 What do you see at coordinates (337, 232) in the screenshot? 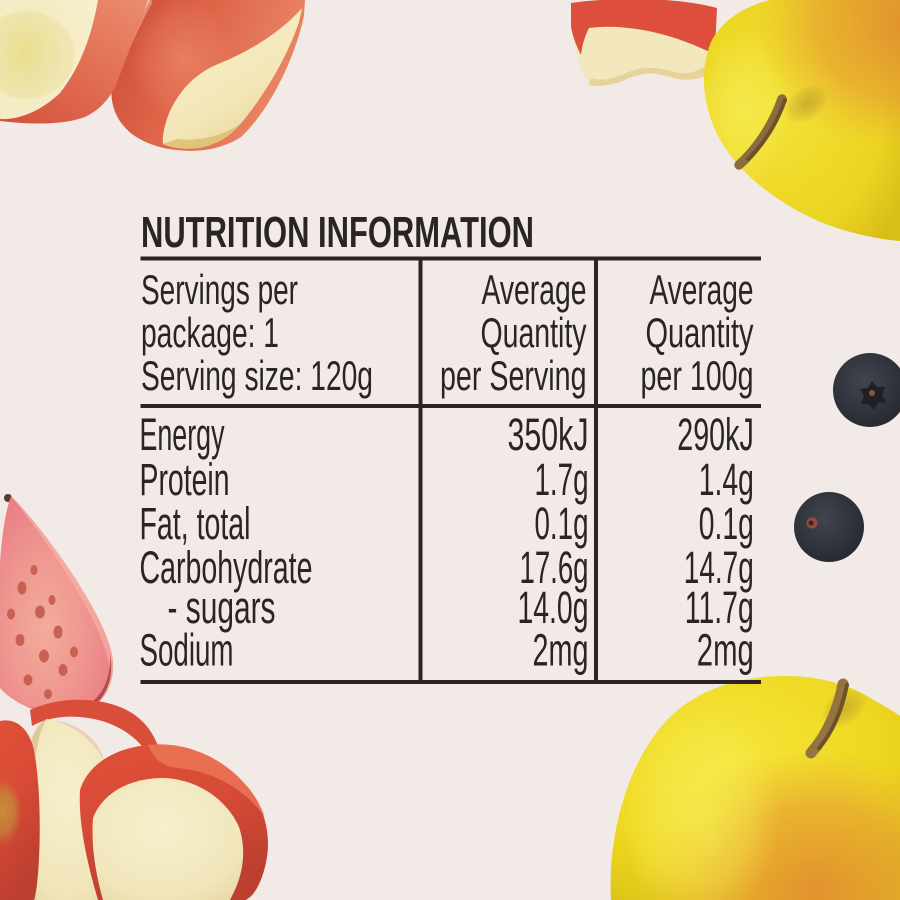
I see `svg-text: NUTRITION INFORMATION` at bounding box center [337, 232].